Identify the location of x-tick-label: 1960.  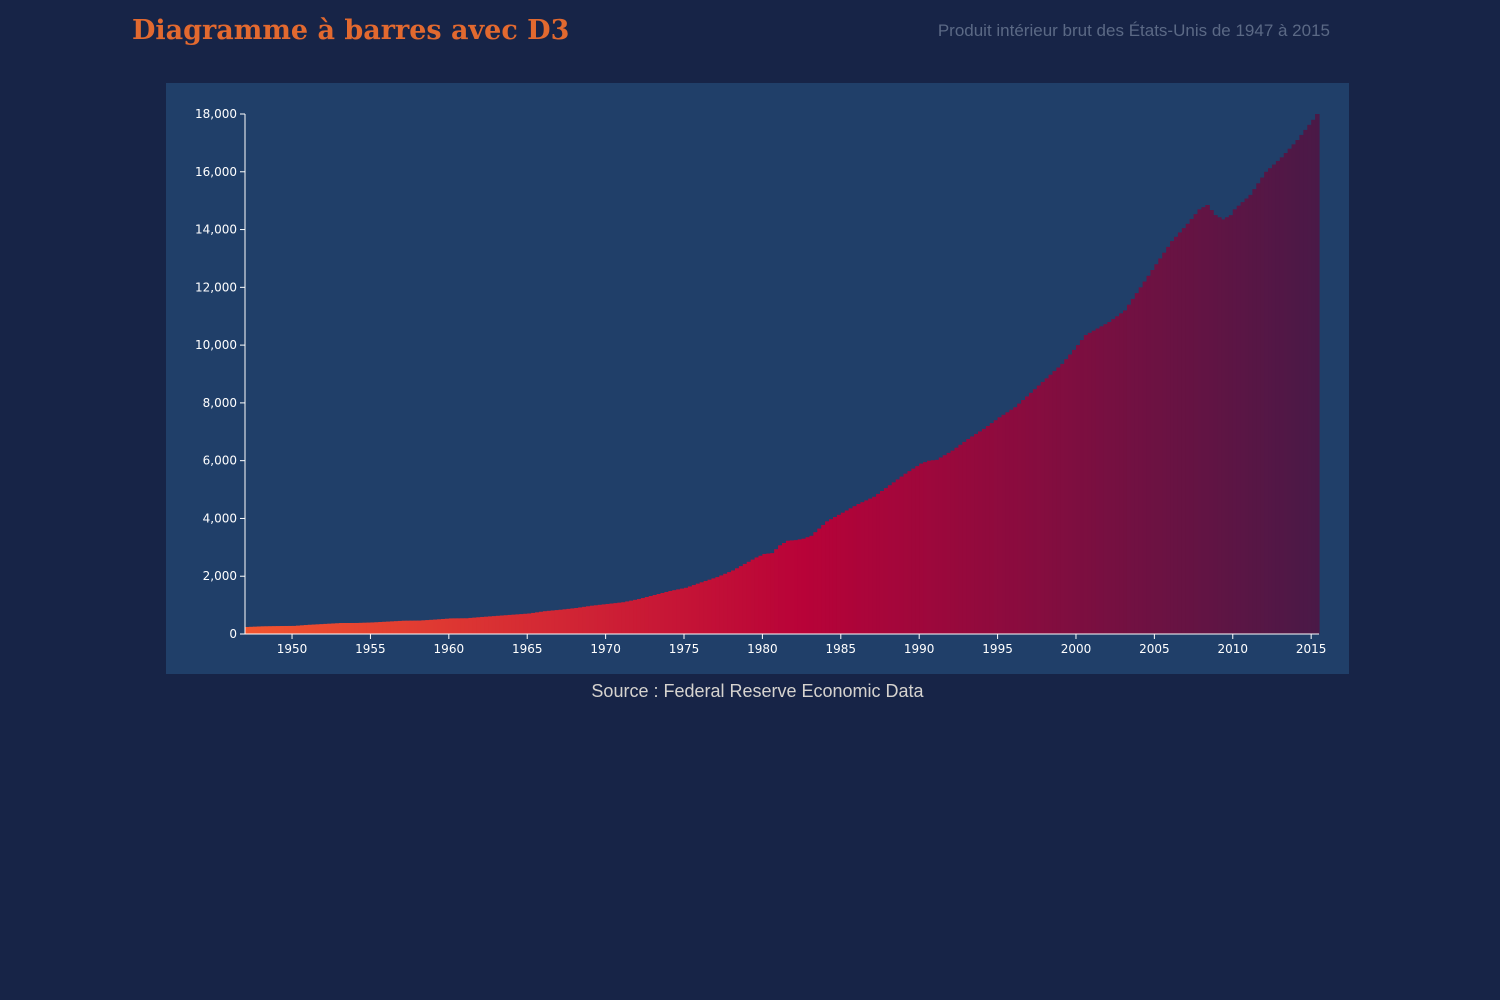
(449, 649).